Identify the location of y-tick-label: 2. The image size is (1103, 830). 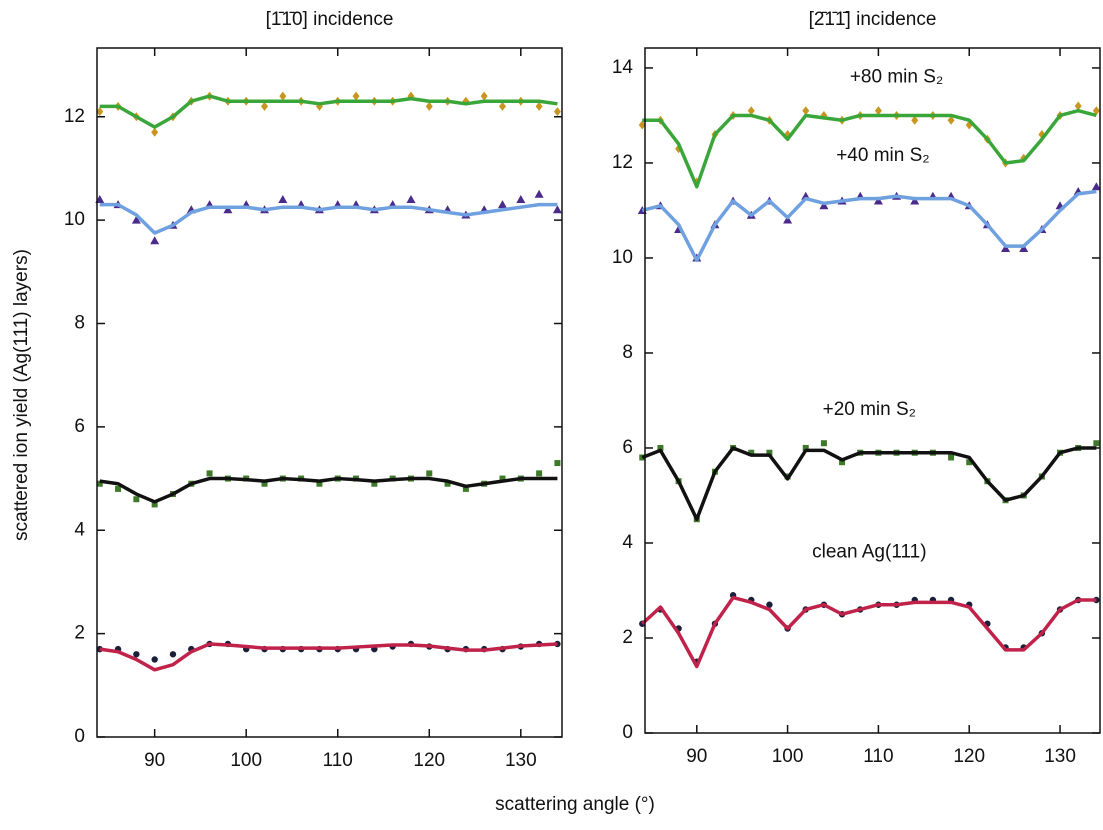
(79, 633).